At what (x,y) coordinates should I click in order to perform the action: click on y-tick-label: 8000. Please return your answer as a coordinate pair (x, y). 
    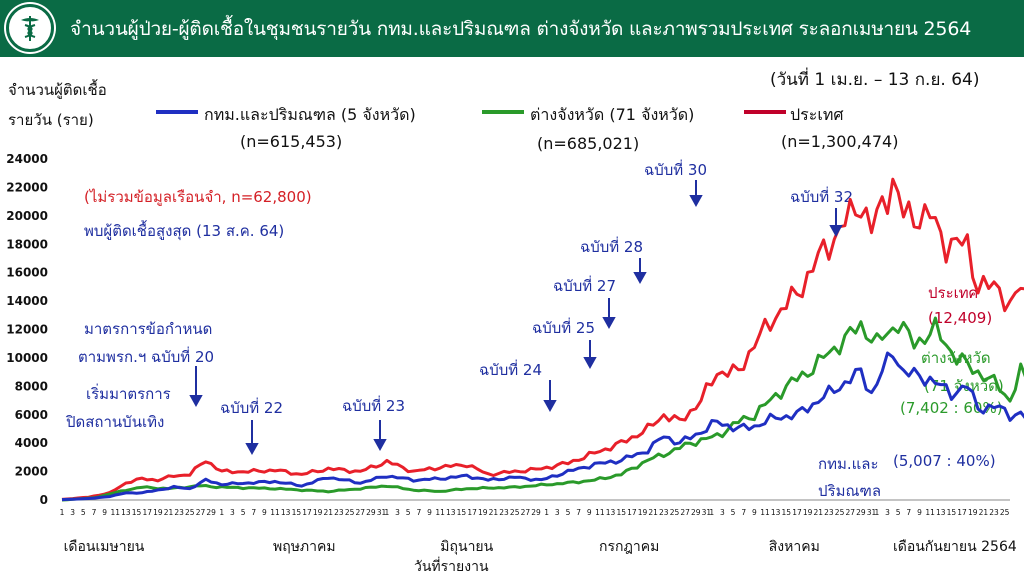
    Looking at the image, I should click on (31, 386).